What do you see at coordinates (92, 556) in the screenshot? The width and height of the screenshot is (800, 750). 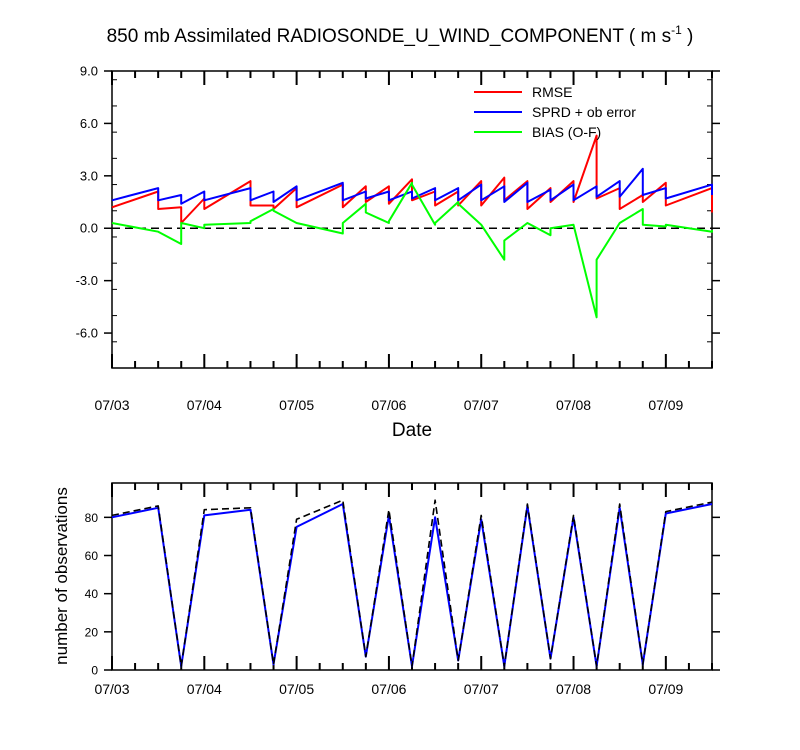 I see `bottom-y-tick-label: 60` at bounding box center [92, 556].